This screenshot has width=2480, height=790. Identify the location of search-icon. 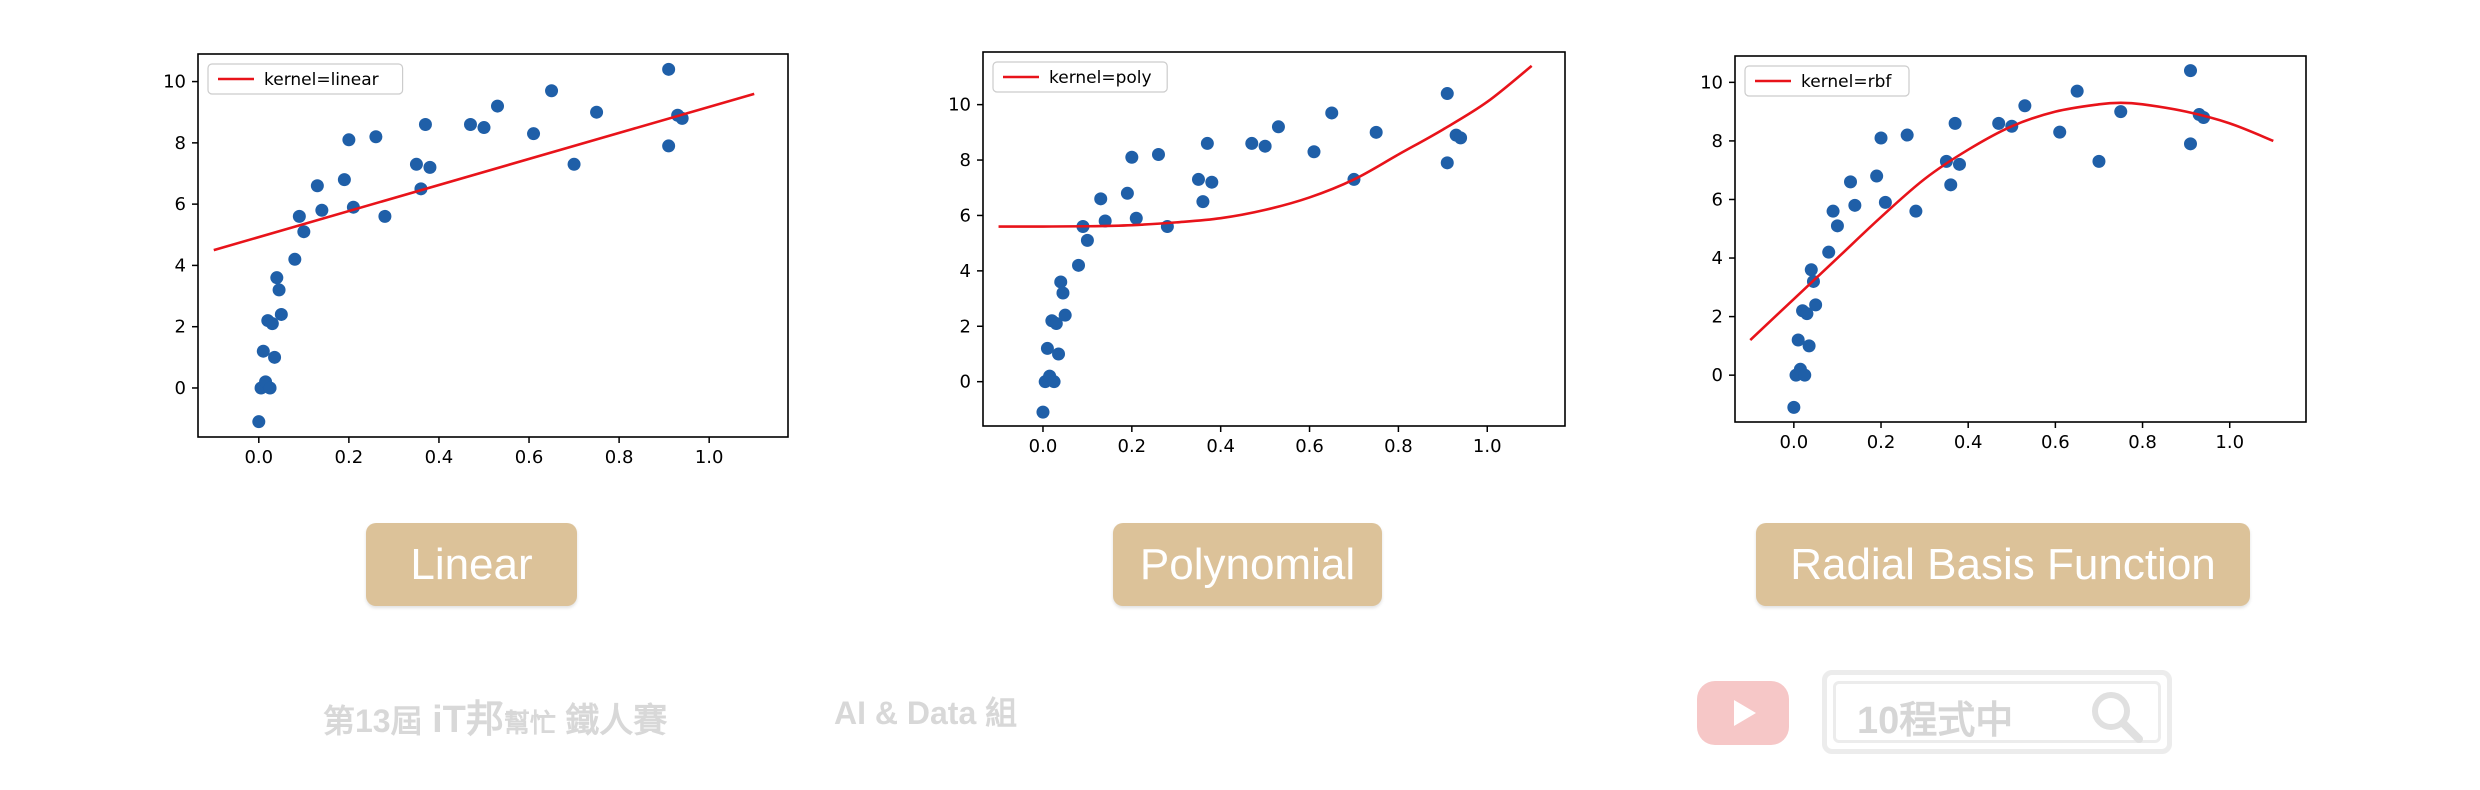
(2117, 717).